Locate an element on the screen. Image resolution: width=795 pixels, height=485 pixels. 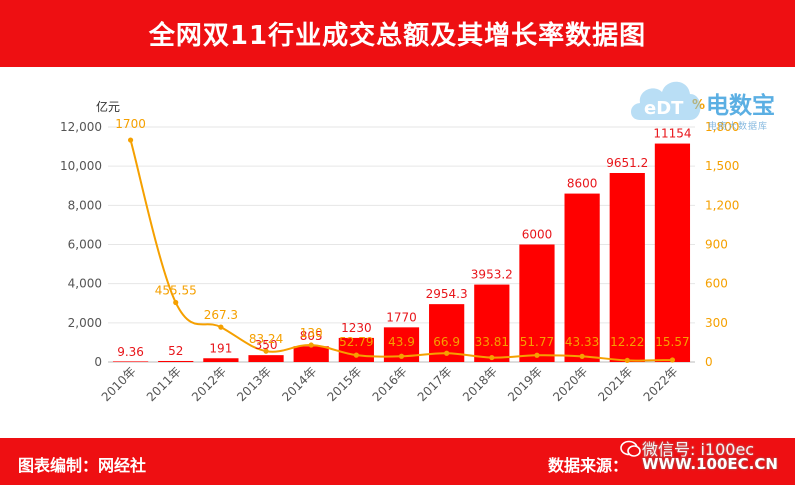
bar-value-label: 6000 is located at coordinates (537, 235).